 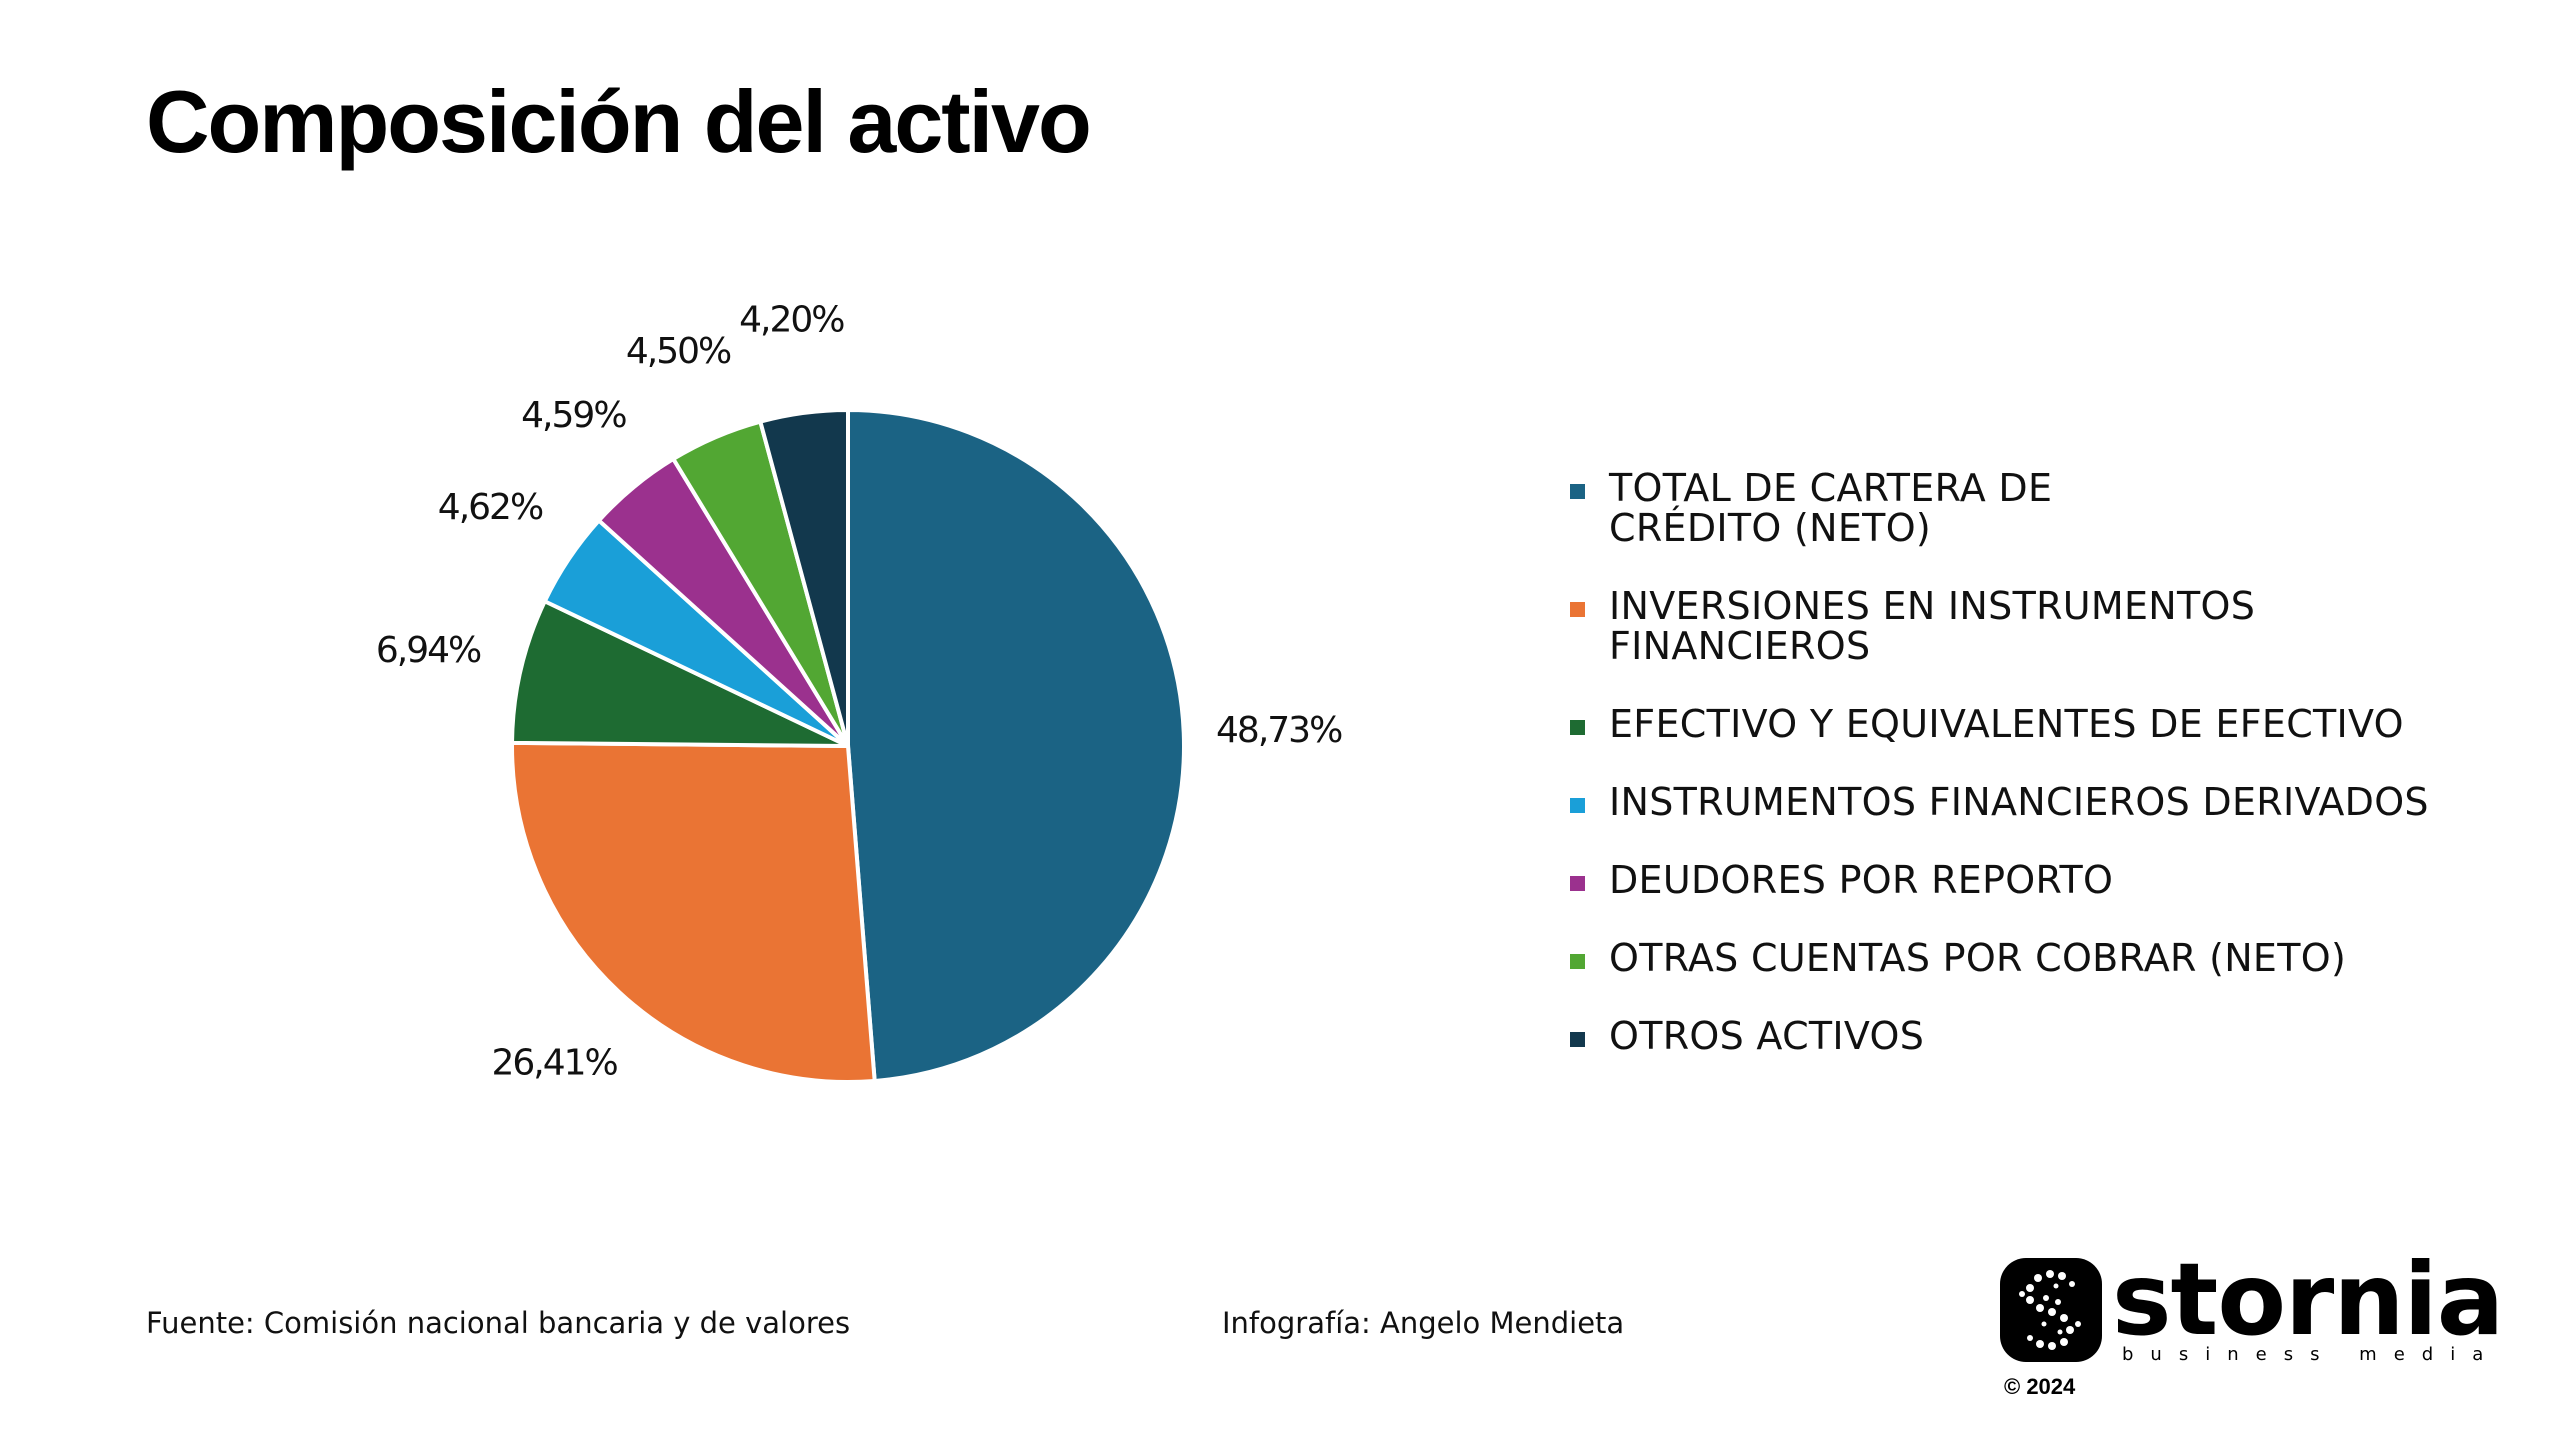 I want to click on legend-label: INVERSIONES EN INSTRUMENTOS FINANCIEROS, so click(x=1932, y=626).